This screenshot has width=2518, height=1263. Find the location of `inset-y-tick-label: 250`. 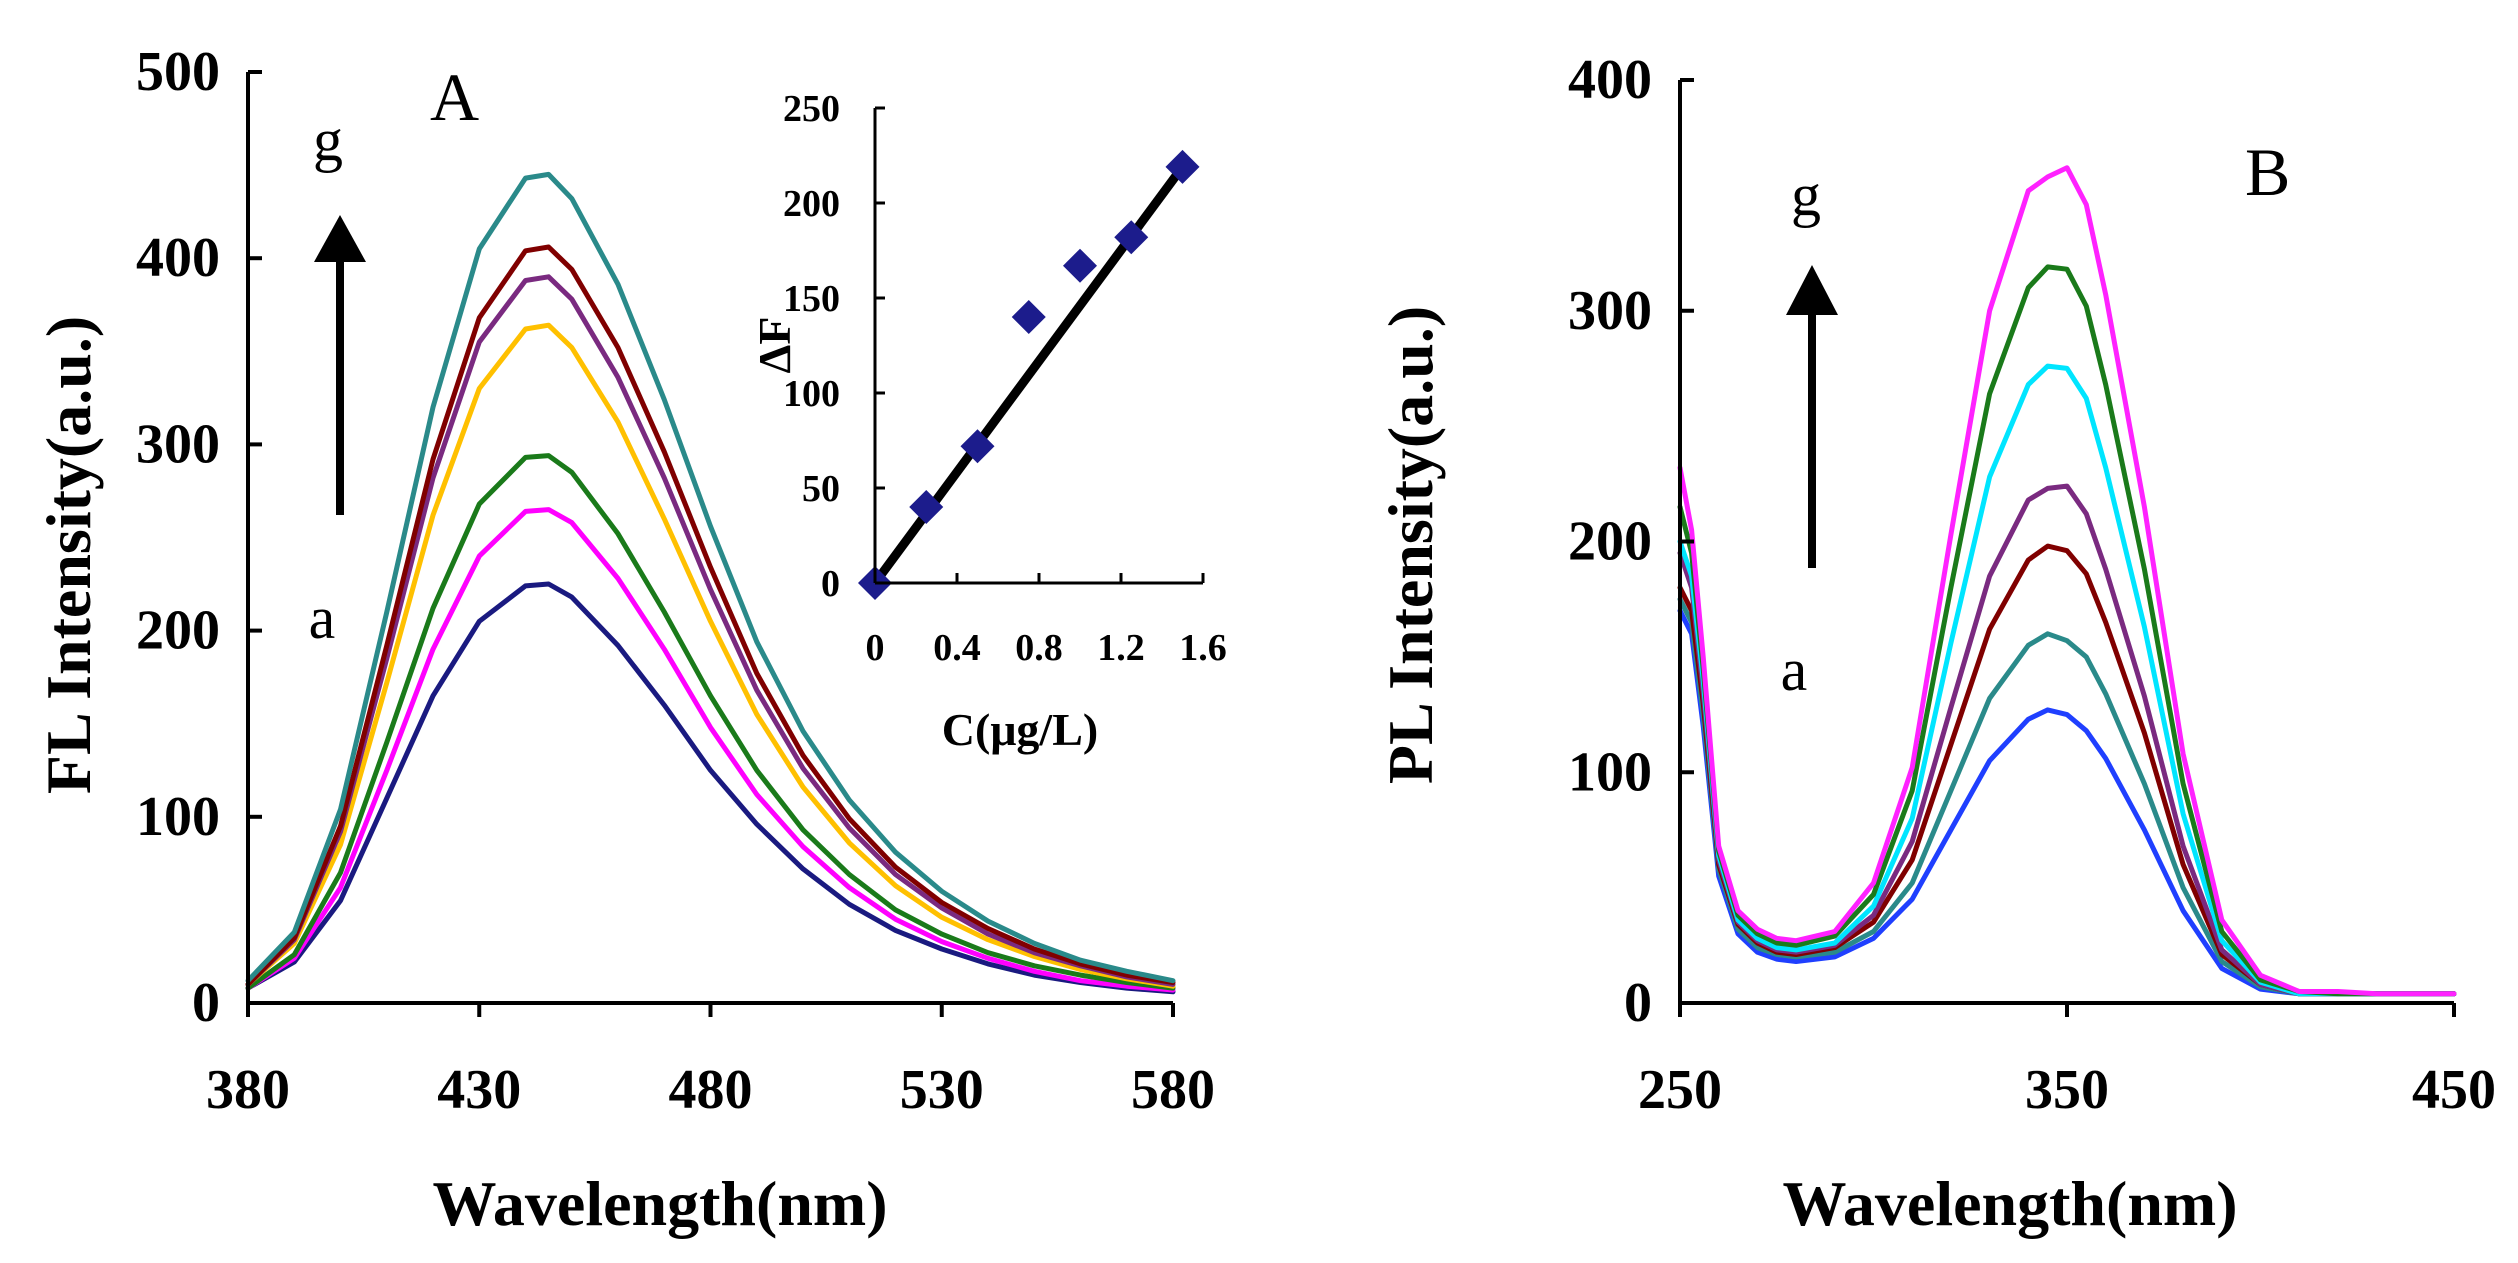

inset-y-tick-label: 250 is located at coordinates (811, 109).